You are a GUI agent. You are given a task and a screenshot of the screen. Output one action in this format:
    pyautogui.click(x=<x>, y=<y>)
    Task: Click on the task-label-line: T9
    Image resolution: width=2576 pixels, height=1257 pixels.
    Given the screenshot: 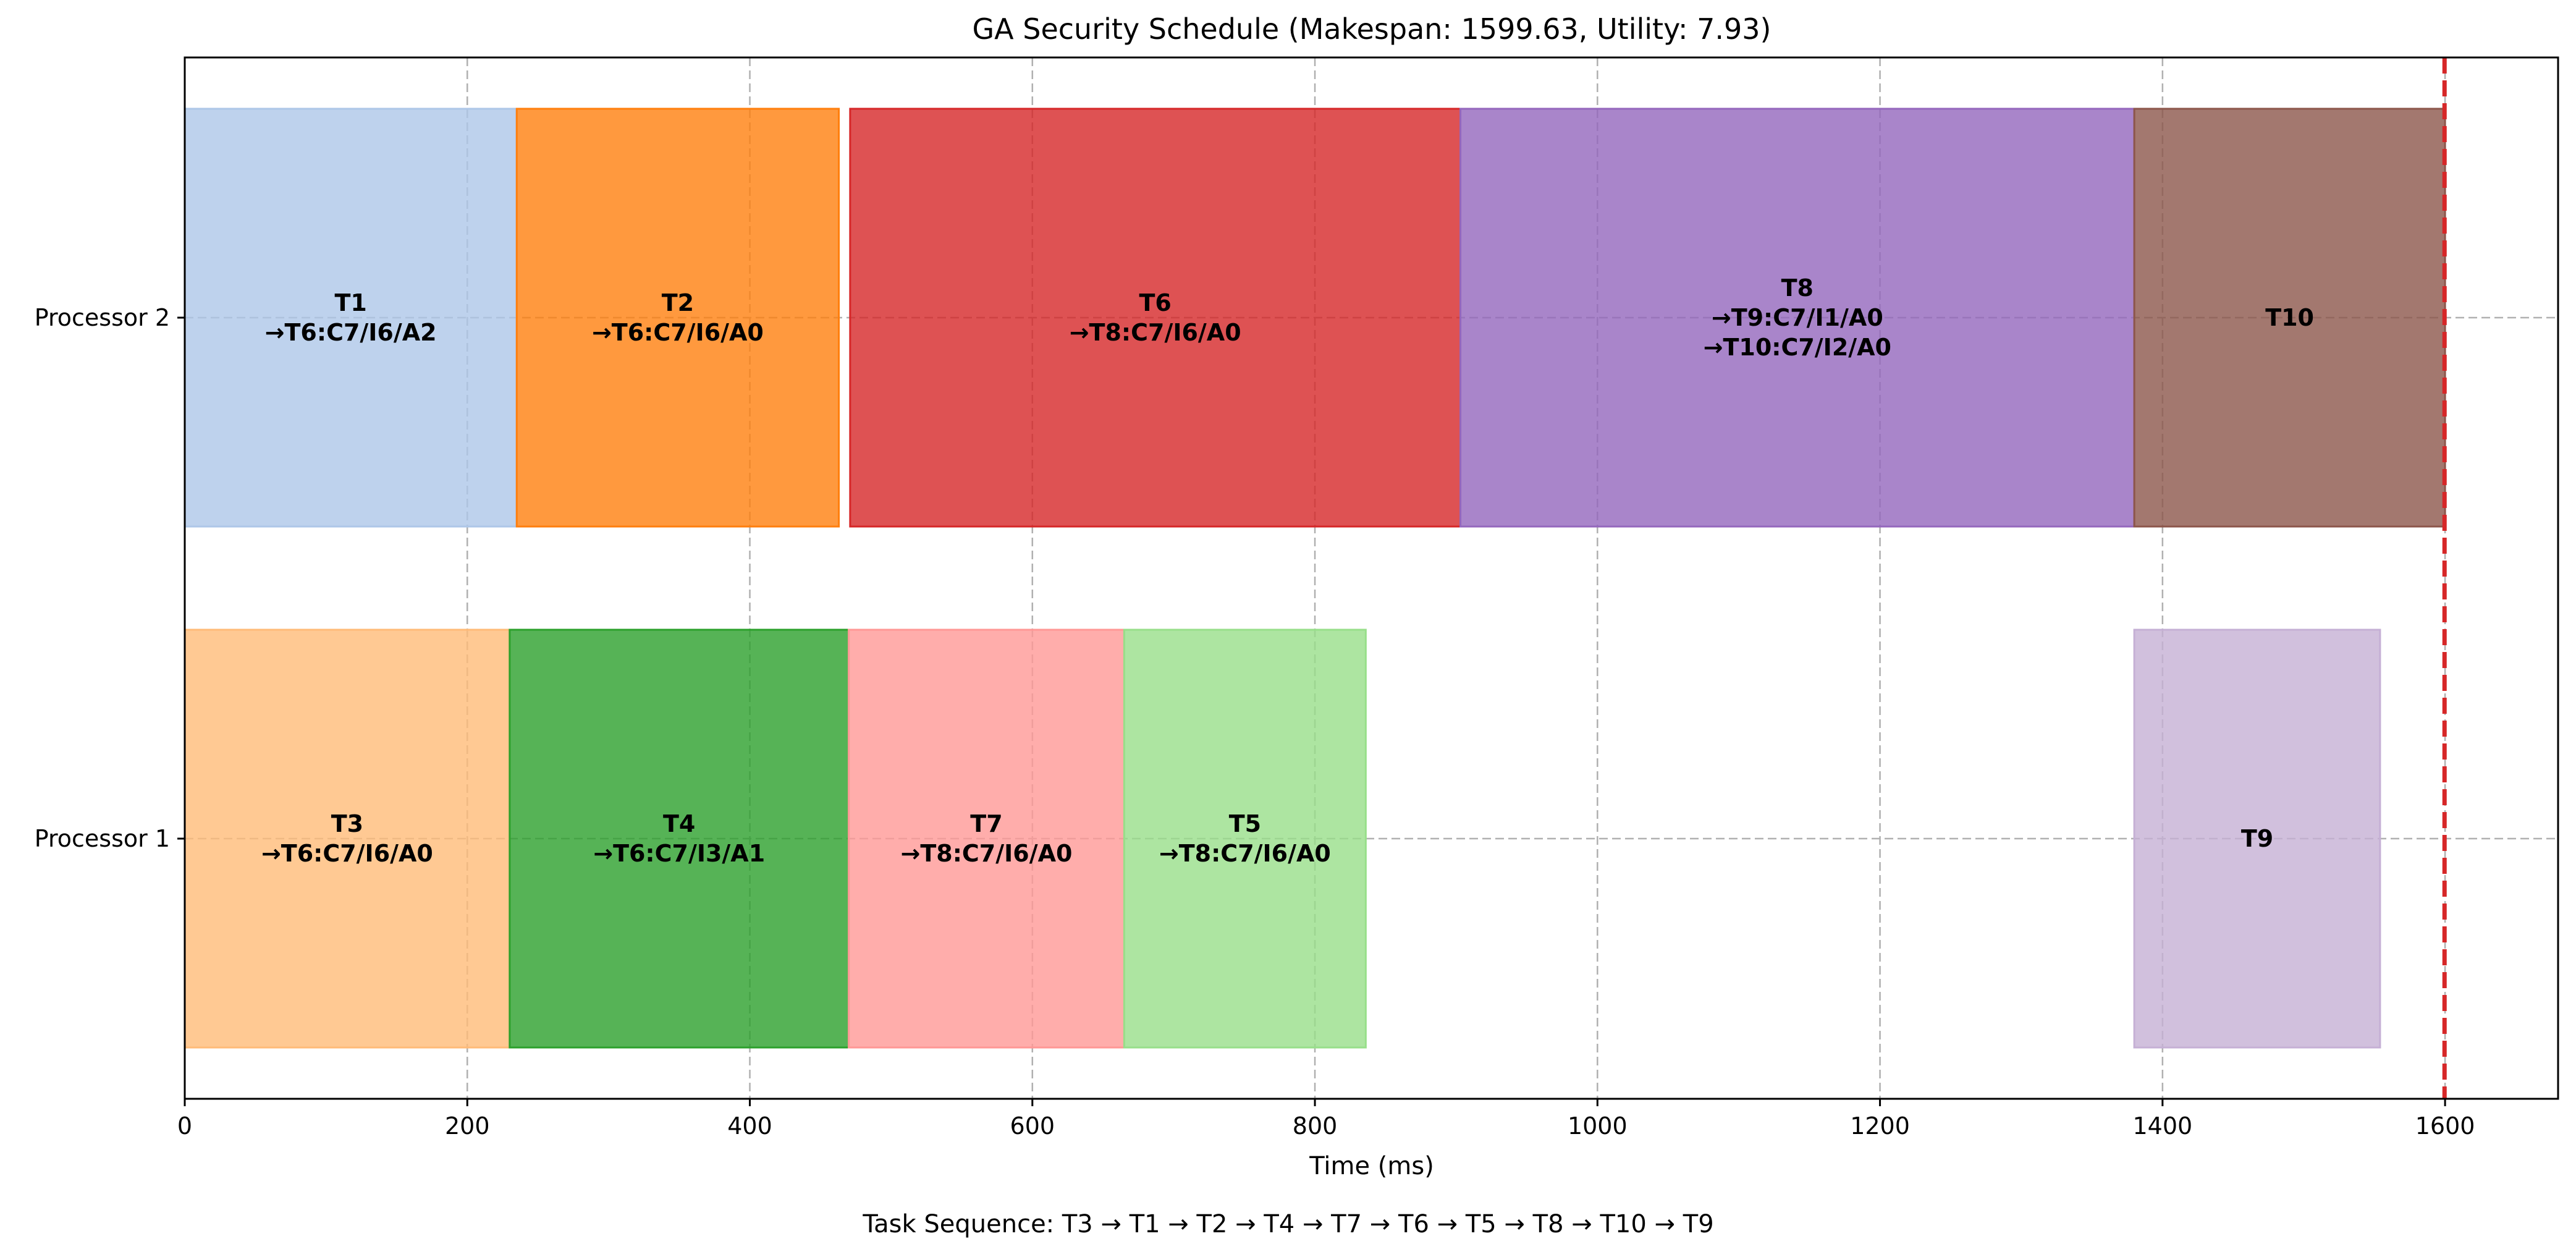 What is the action you would take?
    pyautogui.click(x=2257, y=838)
    